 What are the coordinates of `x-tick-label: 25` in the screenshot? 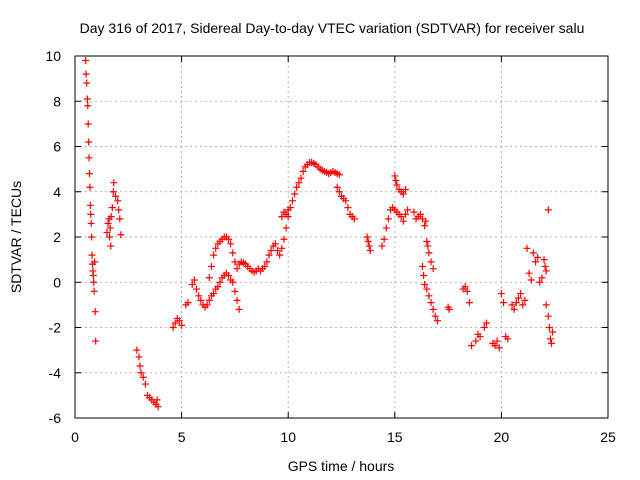 It's located at (608, 437).